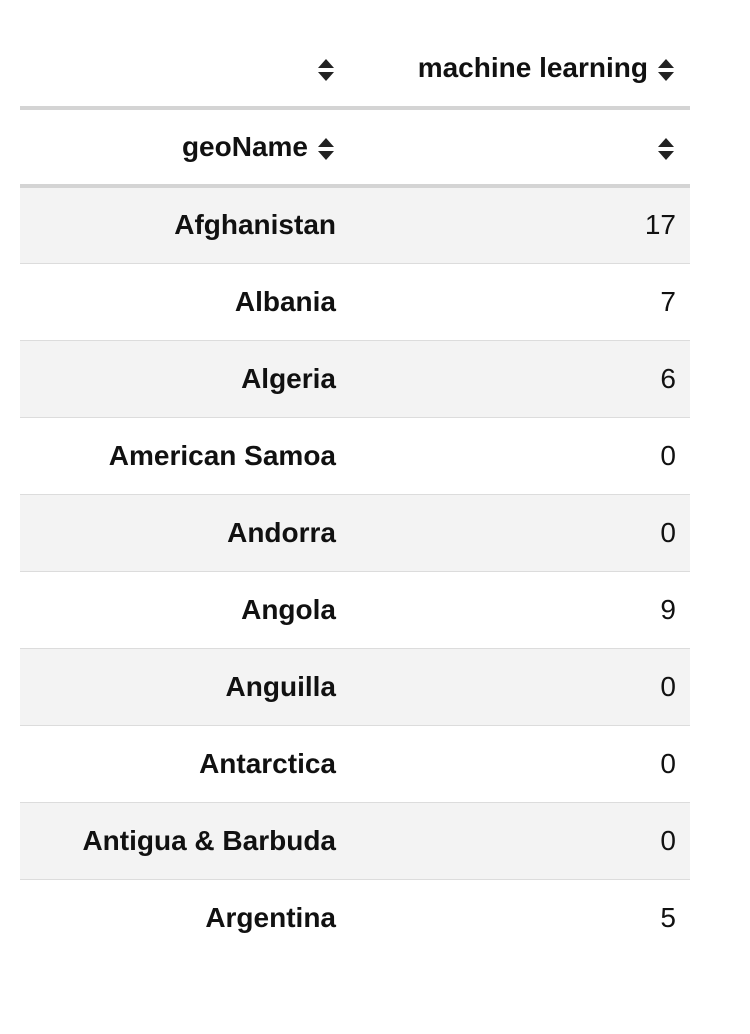  Describe the element at coordinates (285, 301) in the screenshot. I see `row-label: Albania` at that location.